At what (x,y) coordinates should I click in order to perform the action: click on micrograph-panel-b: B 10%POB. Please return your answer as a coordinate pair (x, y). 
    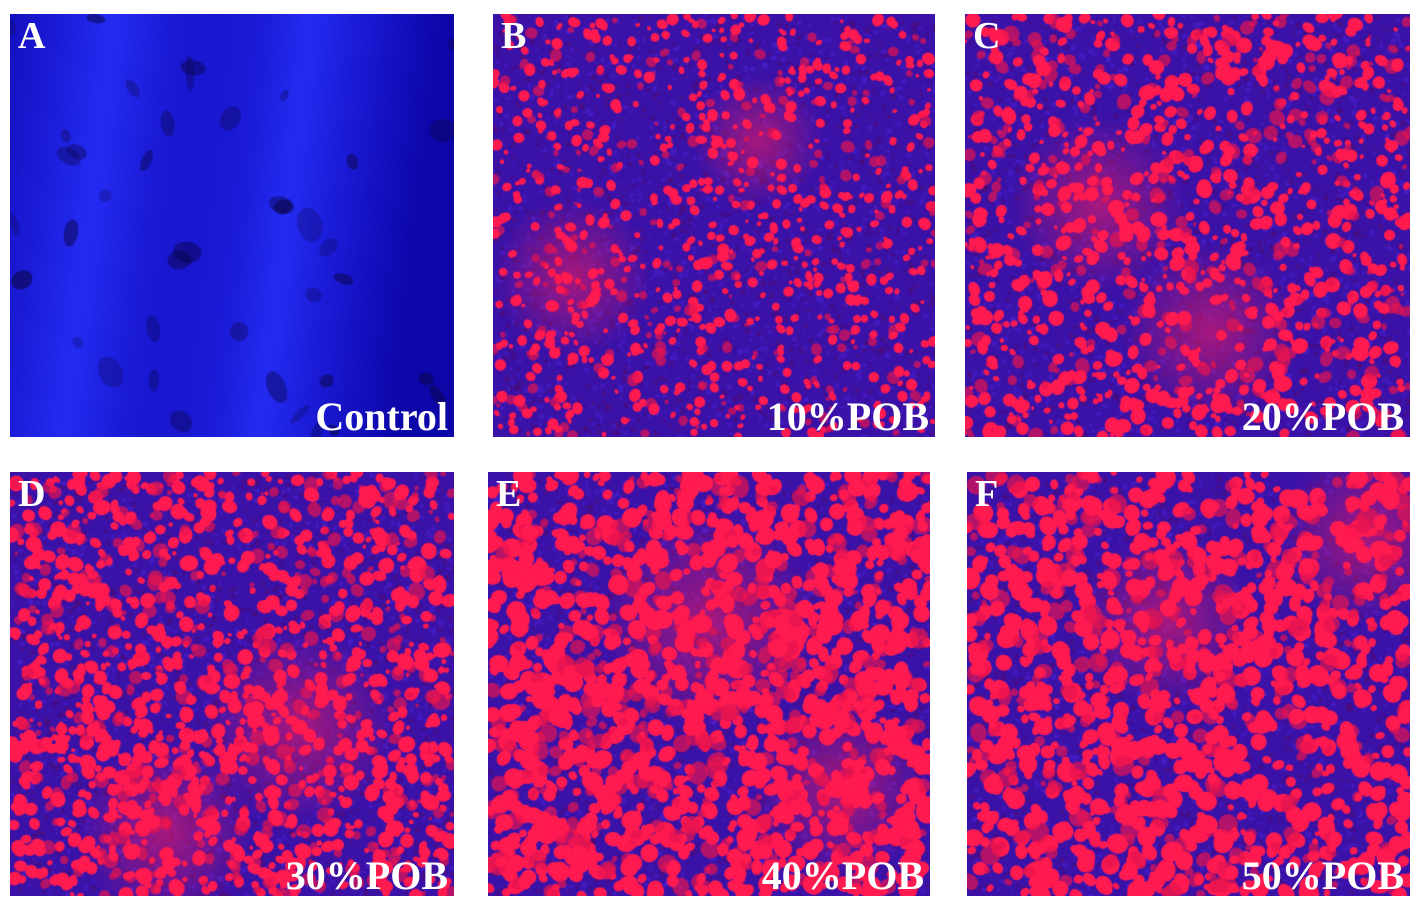
    Looking at the image, I should click on (714, 225).